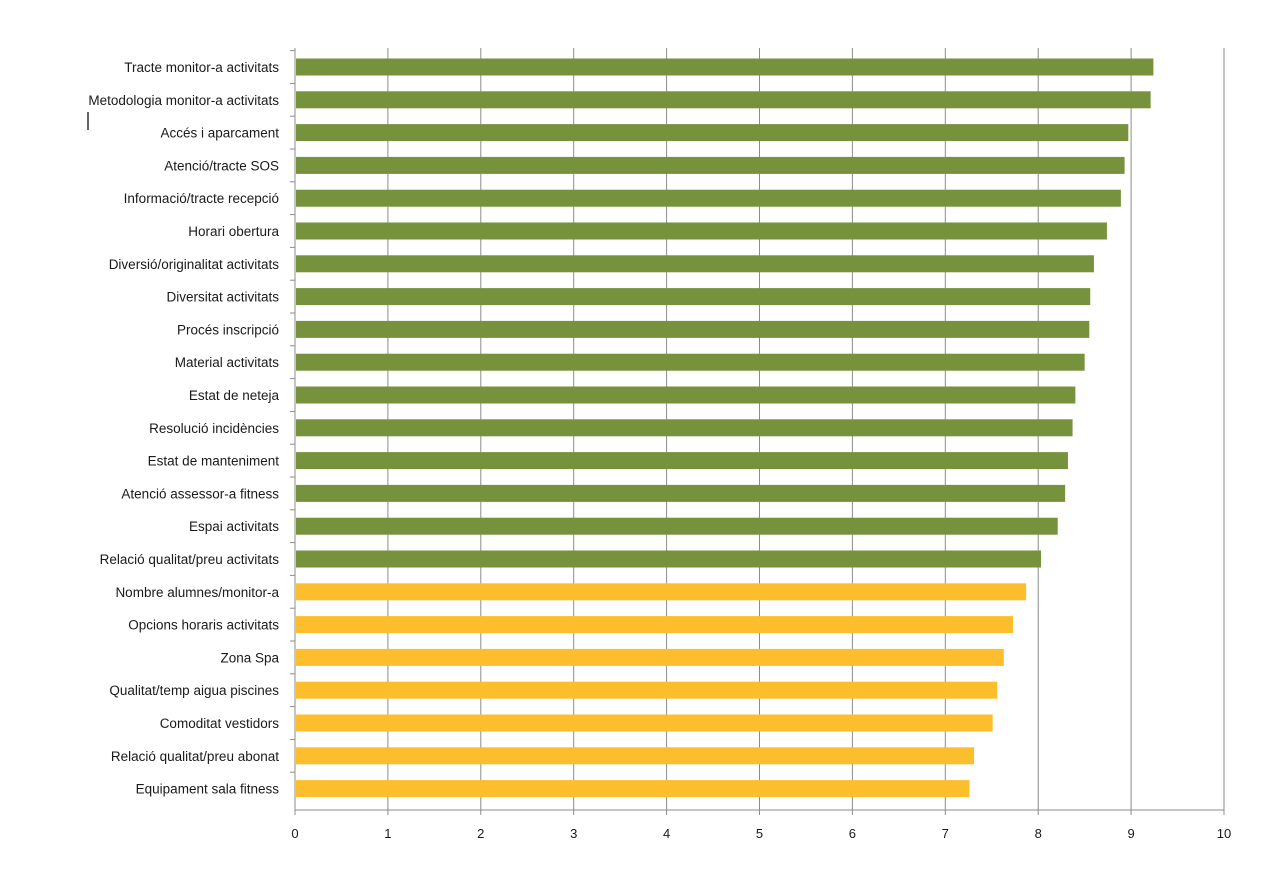 The height and width of the screenshot is (873, 1280). Describe the element at coordinates (233, 231) in the screenshot. I see `category-label: Horari obertura` at that location.